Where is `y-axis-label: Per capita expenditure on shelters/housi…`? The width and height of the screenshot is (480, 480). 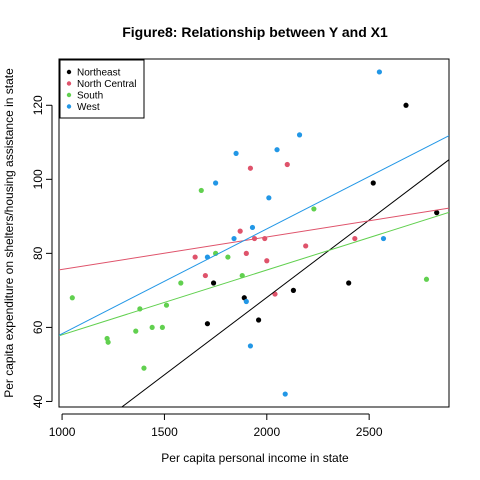 y-axis-label: Per capita expenditure on shelters/housi… is located at coordinates (9, 233).